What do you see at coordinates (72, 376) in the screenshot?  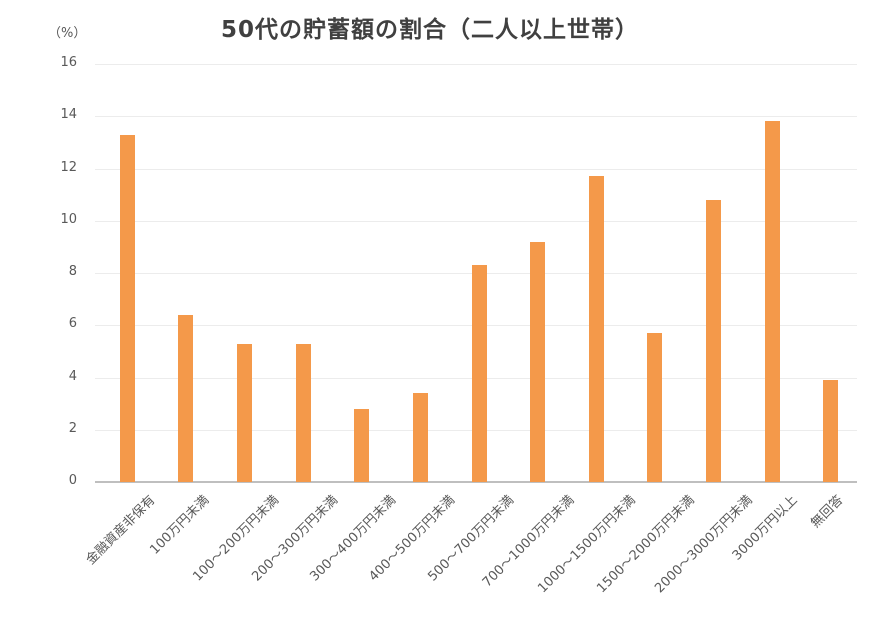 I see `y-tick-label: 4` at bounding box center [72, 376].